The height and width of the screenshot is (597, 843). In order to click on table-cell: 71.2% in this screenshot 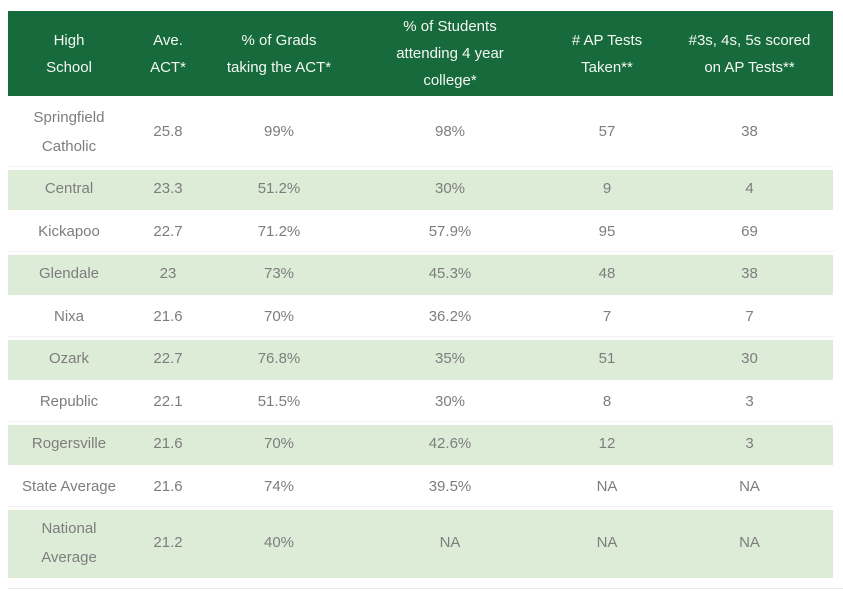, I will do `click(279, 232)`.